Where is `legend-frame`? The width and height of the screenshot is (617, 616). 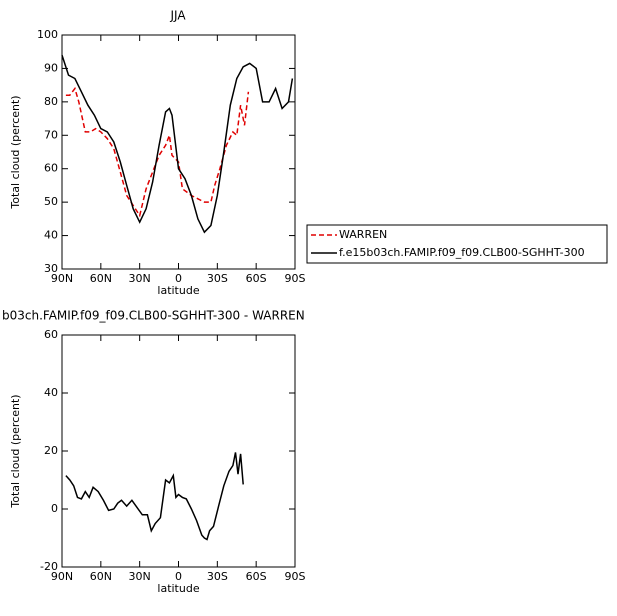 legend-frame is located at coordinates (457, 244).